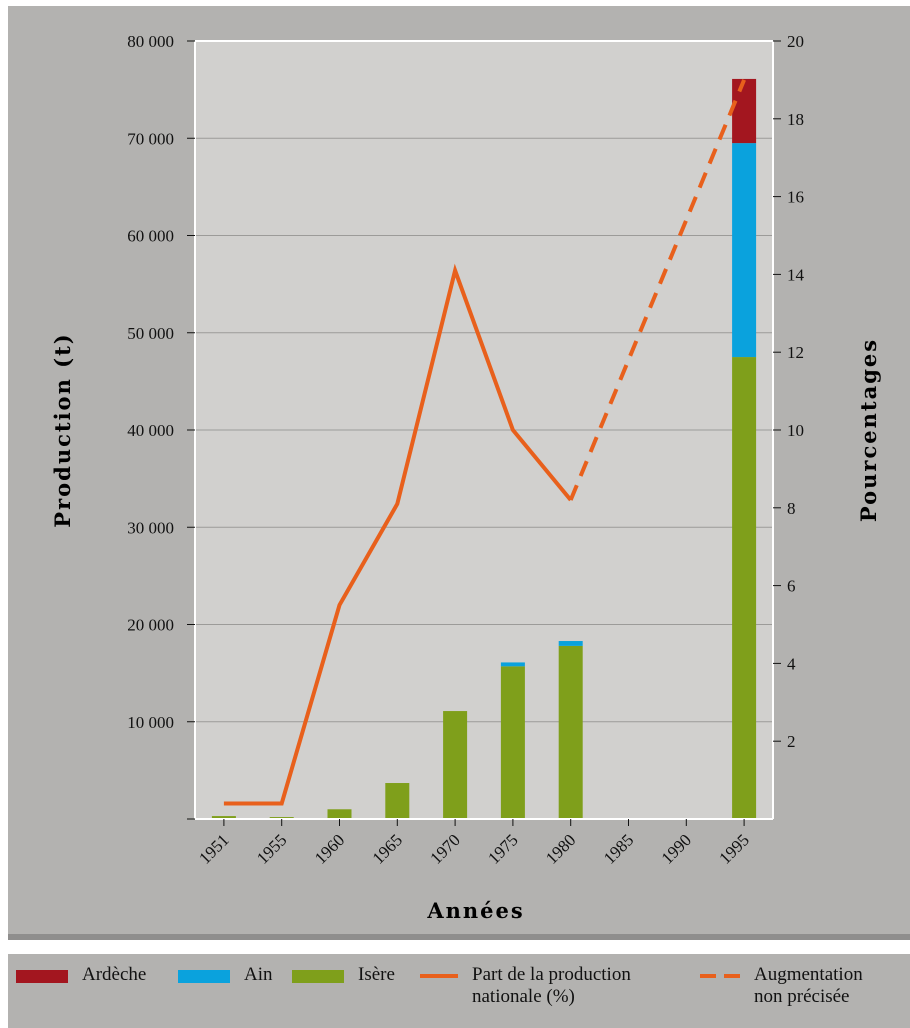 This screenshot has width=910, height=1028. What do you see at coordinates (618, 848) in the screenshot?
I see `x-tick-label: 1985` at bounding box center [618, 848].